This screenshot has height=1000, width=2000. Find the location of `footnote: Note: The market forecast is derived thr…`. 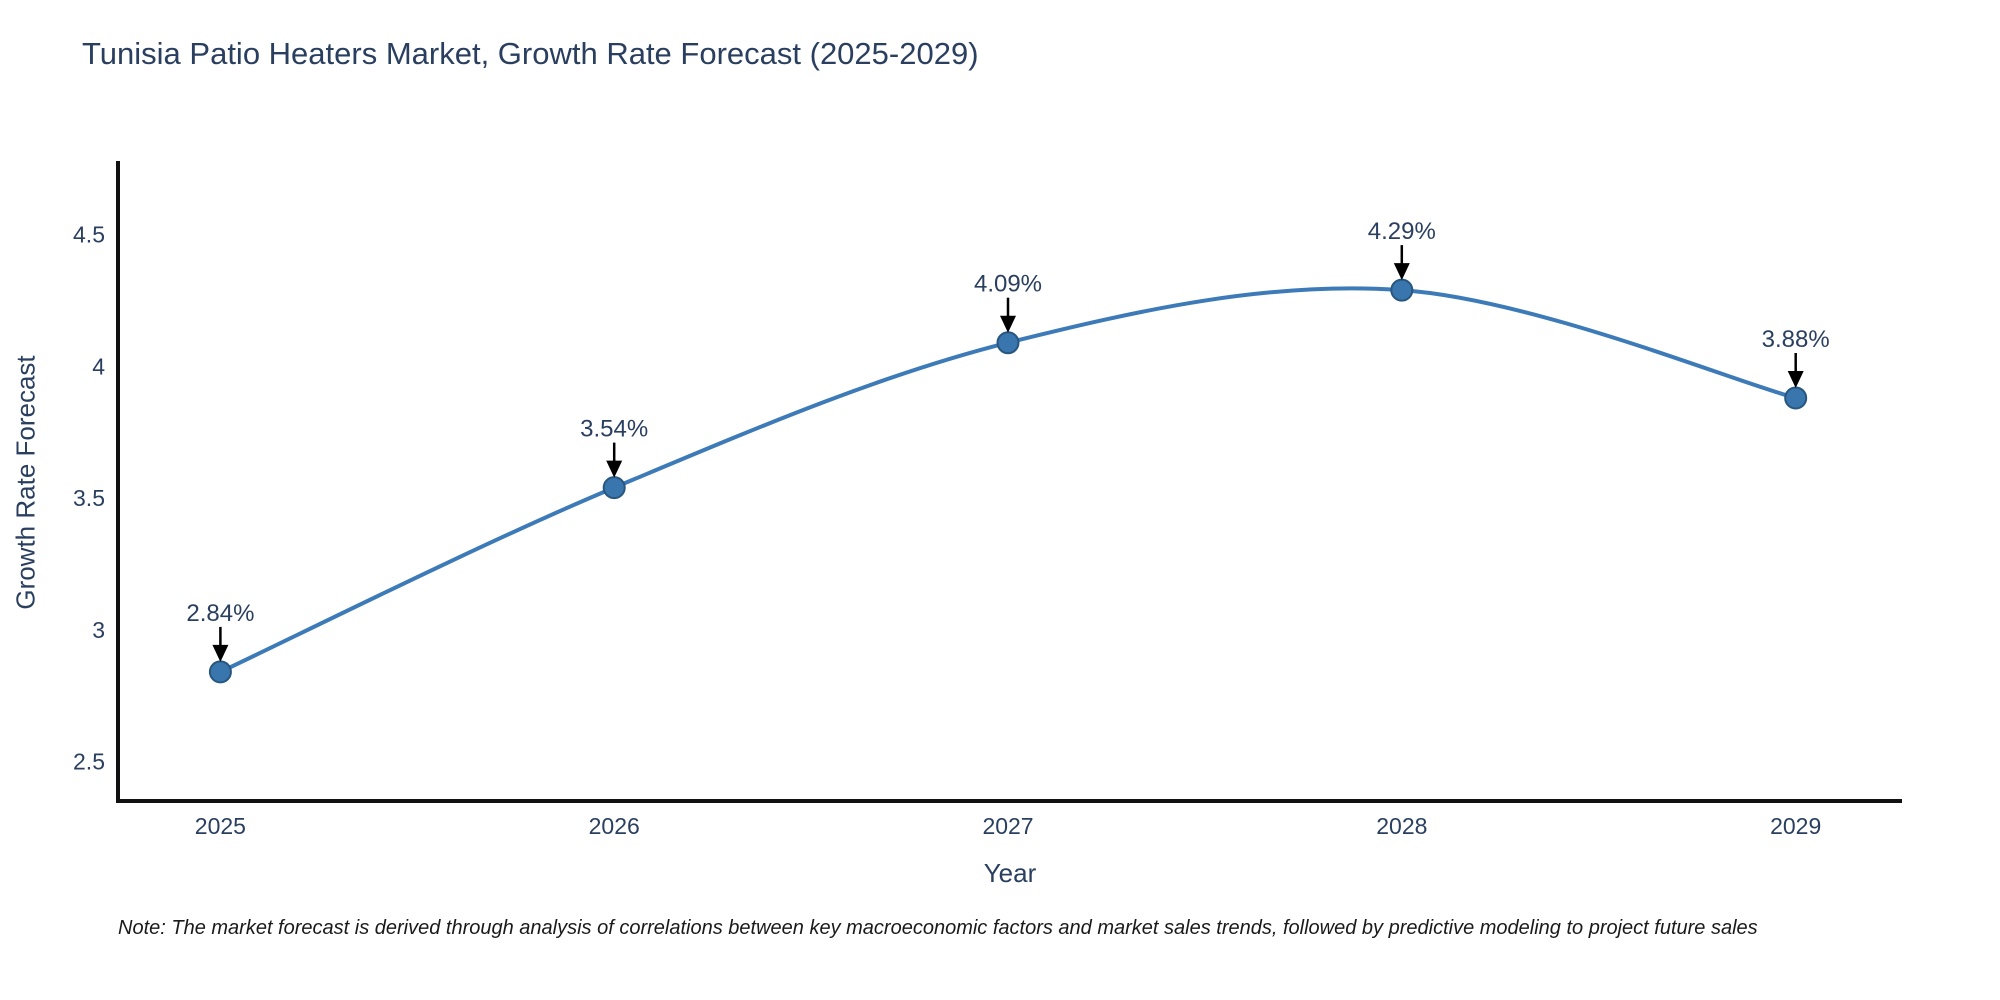

footnote: Note: The market forecast is derived thr… is located at coordinates (938, 928).